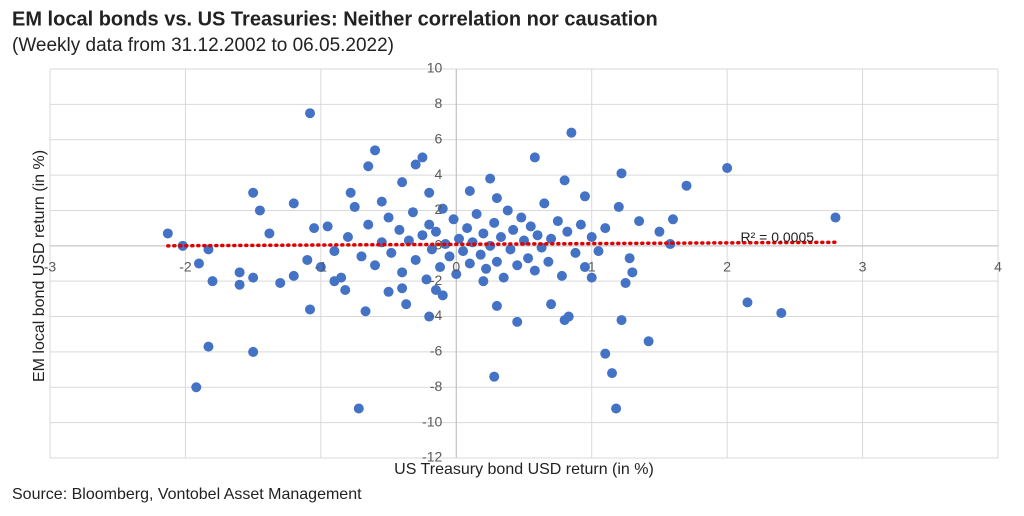  What do you see at coordinates (185, 267) in the screenshot?
I see `x-tick-label: -2` at bounding box center [185, 267].